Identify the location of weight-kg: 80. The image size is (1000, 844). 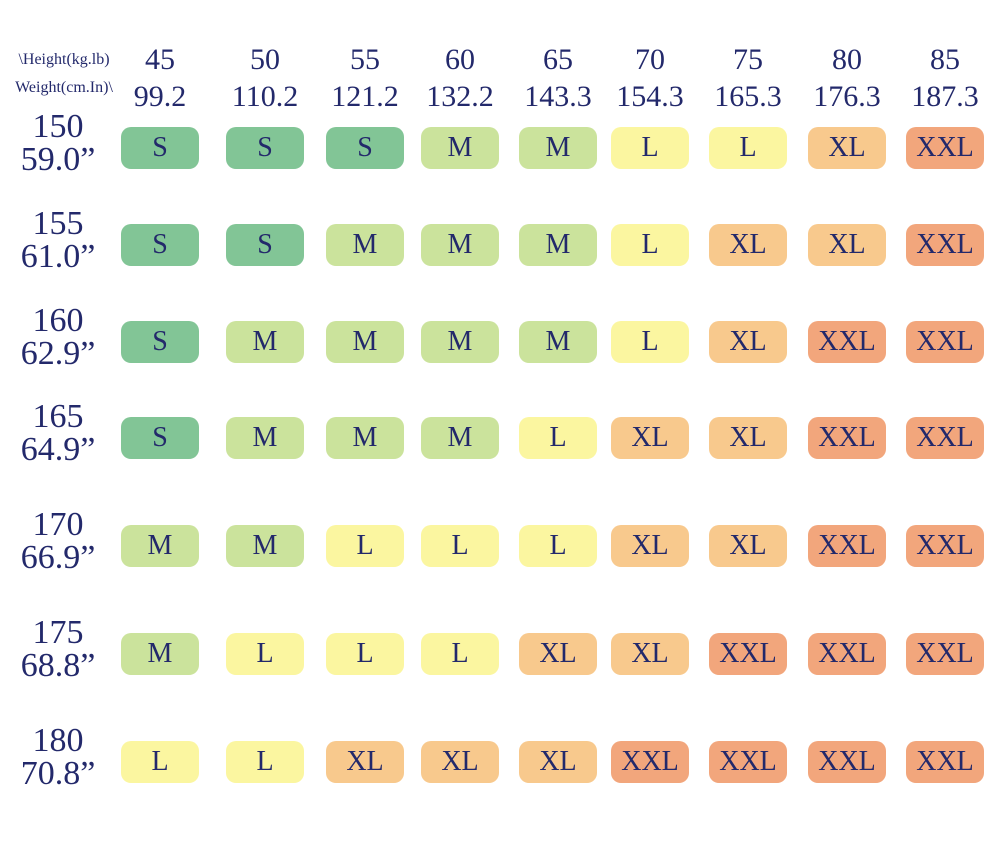
(847, 59).